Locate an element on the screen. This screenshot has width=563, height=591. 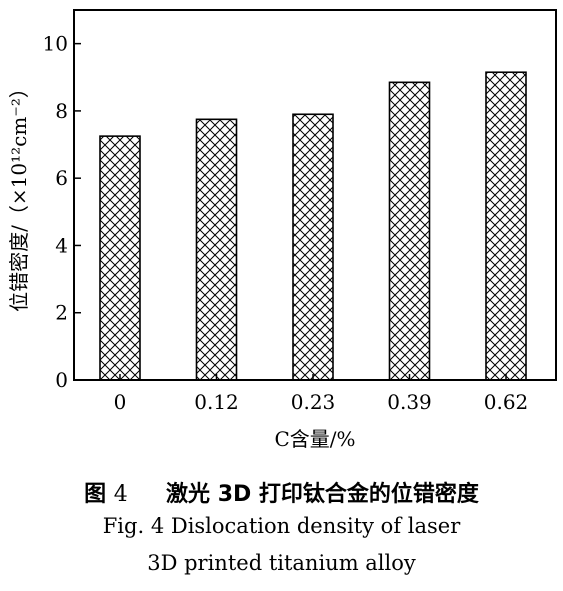
caption-cn-number: 4 is located at coordinates (120, 494).